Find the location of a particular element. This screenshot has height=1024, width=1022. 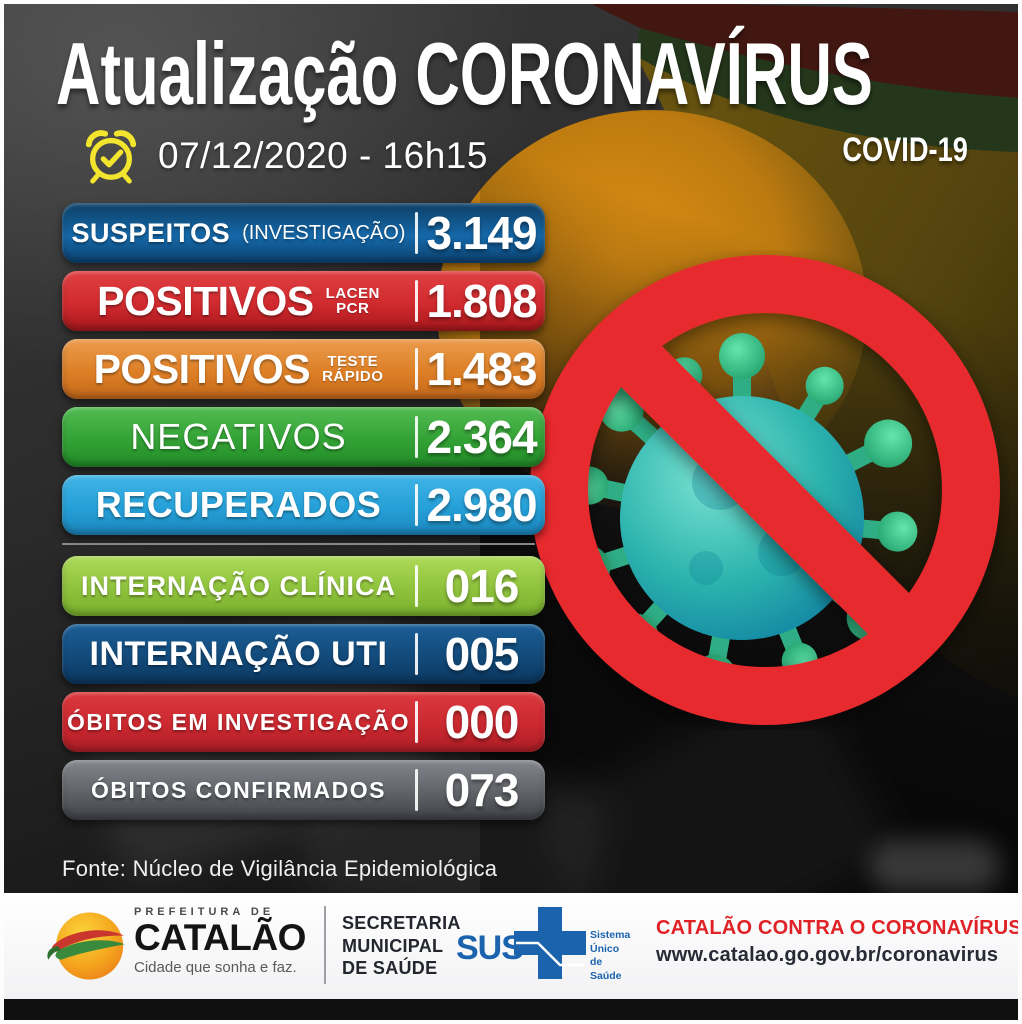

stat-label-area: POSITIVOS TESTE RÁPIDO is located at coordinates (238, 369).